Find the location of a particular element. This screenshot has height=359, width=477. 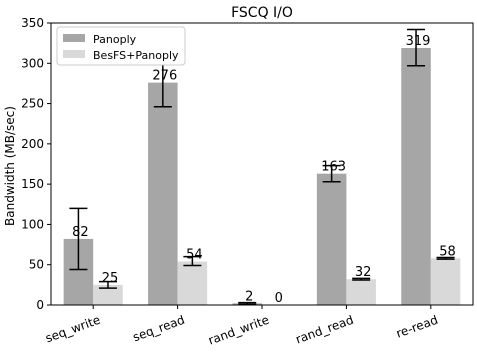

data-label-1-4: 58 is located at coordinates (447, 251).